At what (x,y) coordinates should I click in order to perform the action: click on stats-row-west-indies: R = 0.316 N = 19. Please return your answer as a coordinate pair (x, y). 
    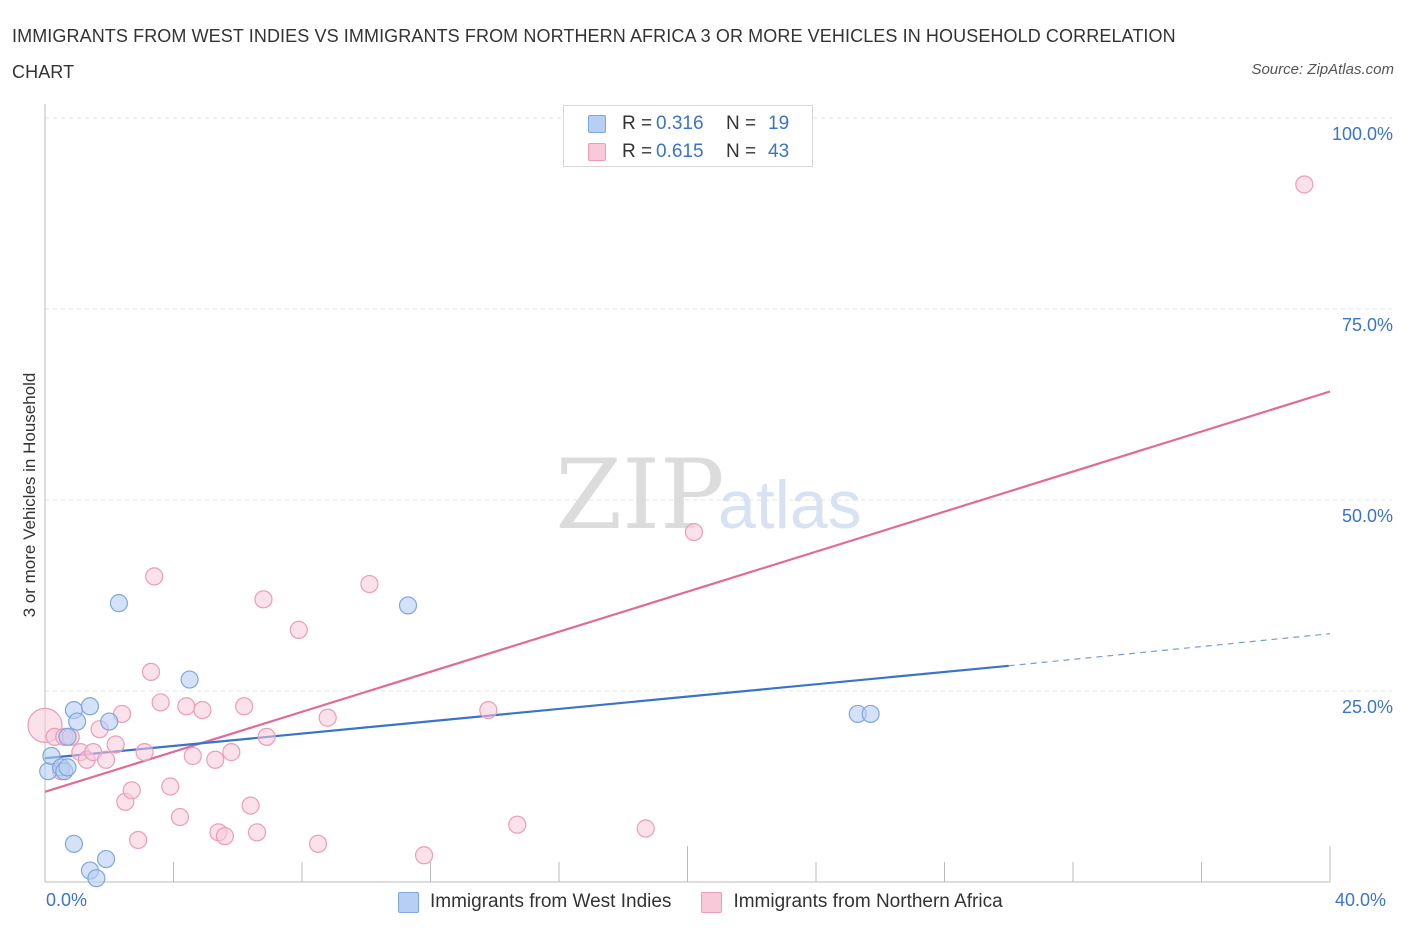
    Looking at the image, I should click on (688, 124).